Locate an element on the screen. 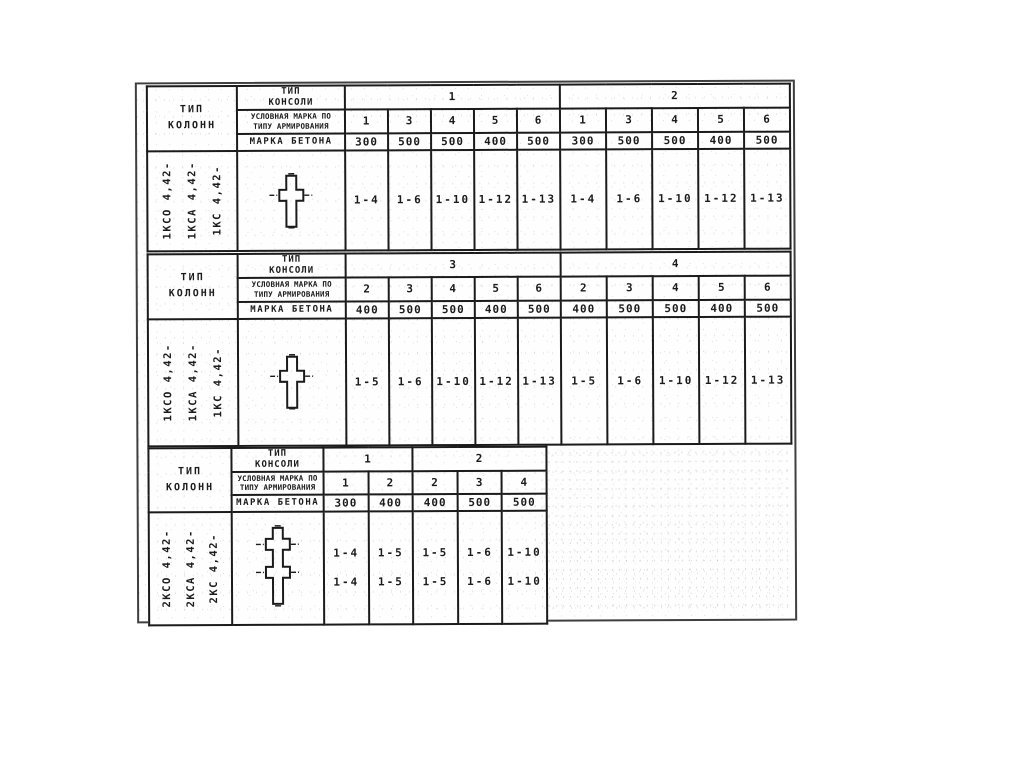 The height and width of the screenshot is (767, 1024). column-series-label: 2КСО 4,42- is located at coordinates (167, 568).